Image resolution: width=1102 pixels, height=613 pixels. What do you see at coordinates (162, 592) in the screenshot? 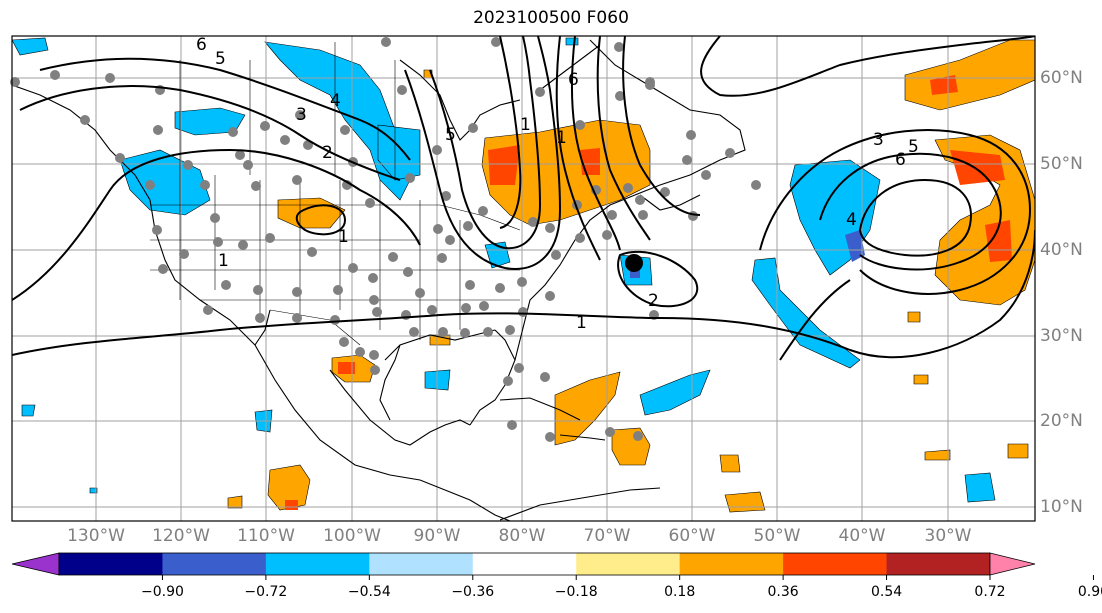
I see `colorbar-tick-label: −0.90` at bounding box center [162, 592].